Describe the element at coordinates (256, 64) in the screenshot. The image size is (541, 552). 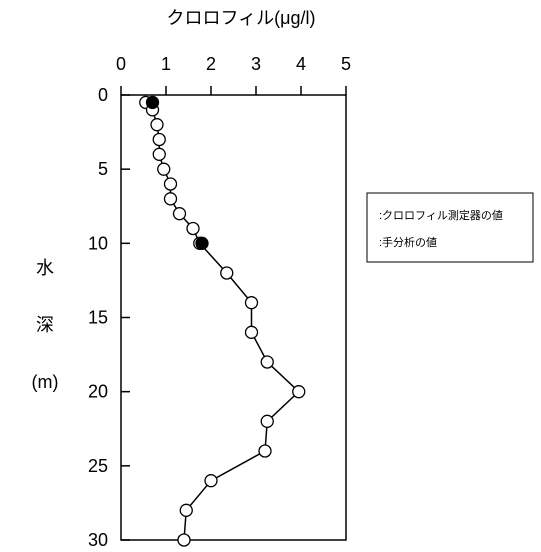
I see `x-tick-label: 3` at that location.